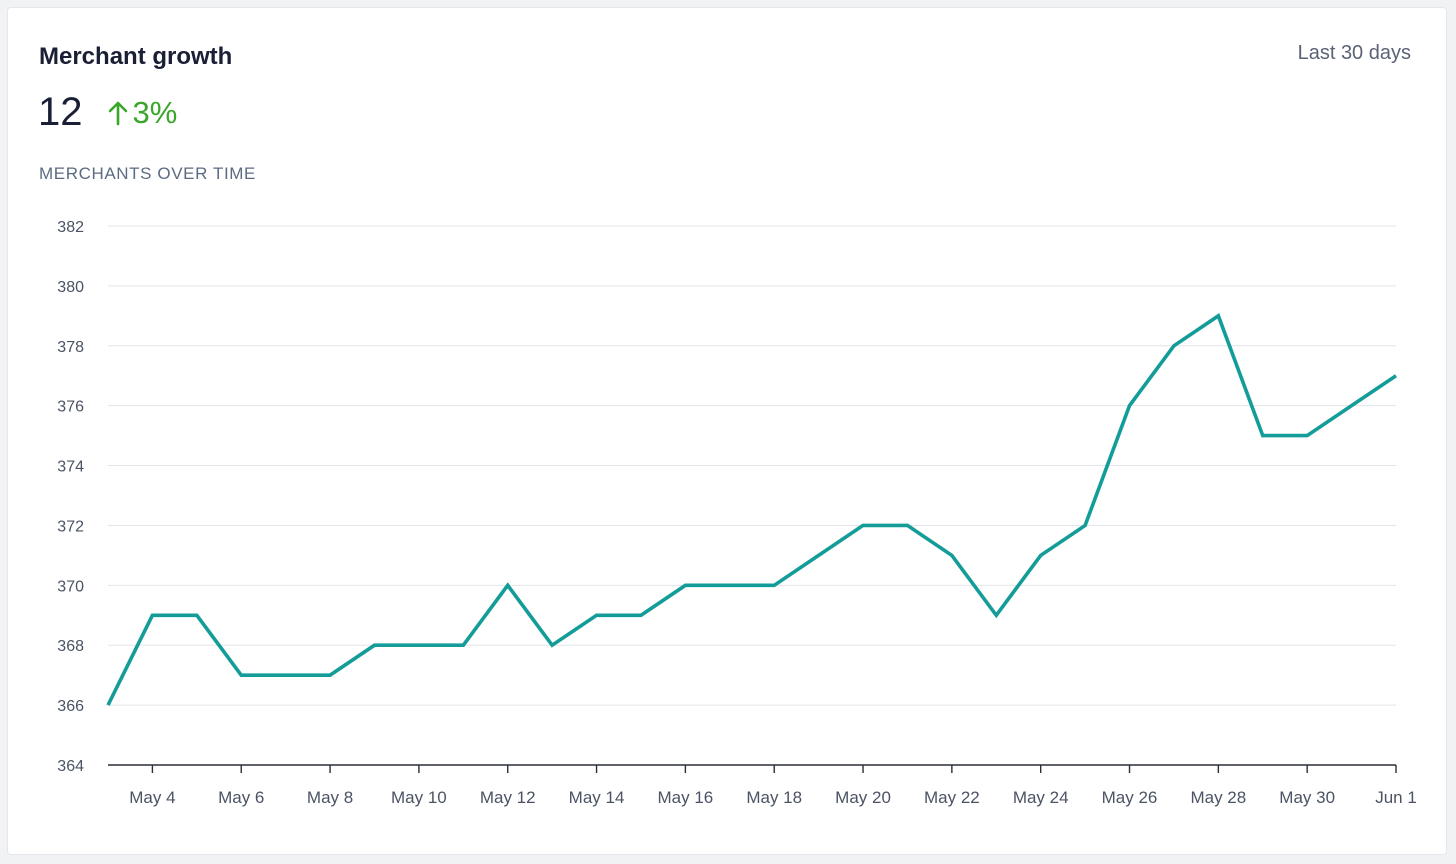 The width and height of the screenshot is (1456, 864). What do you see at coordinates (147, 173) in the screenshot?
I see `chart-subtitle: MERCHANTS OVER TIME` at bounding box center [147, 173].